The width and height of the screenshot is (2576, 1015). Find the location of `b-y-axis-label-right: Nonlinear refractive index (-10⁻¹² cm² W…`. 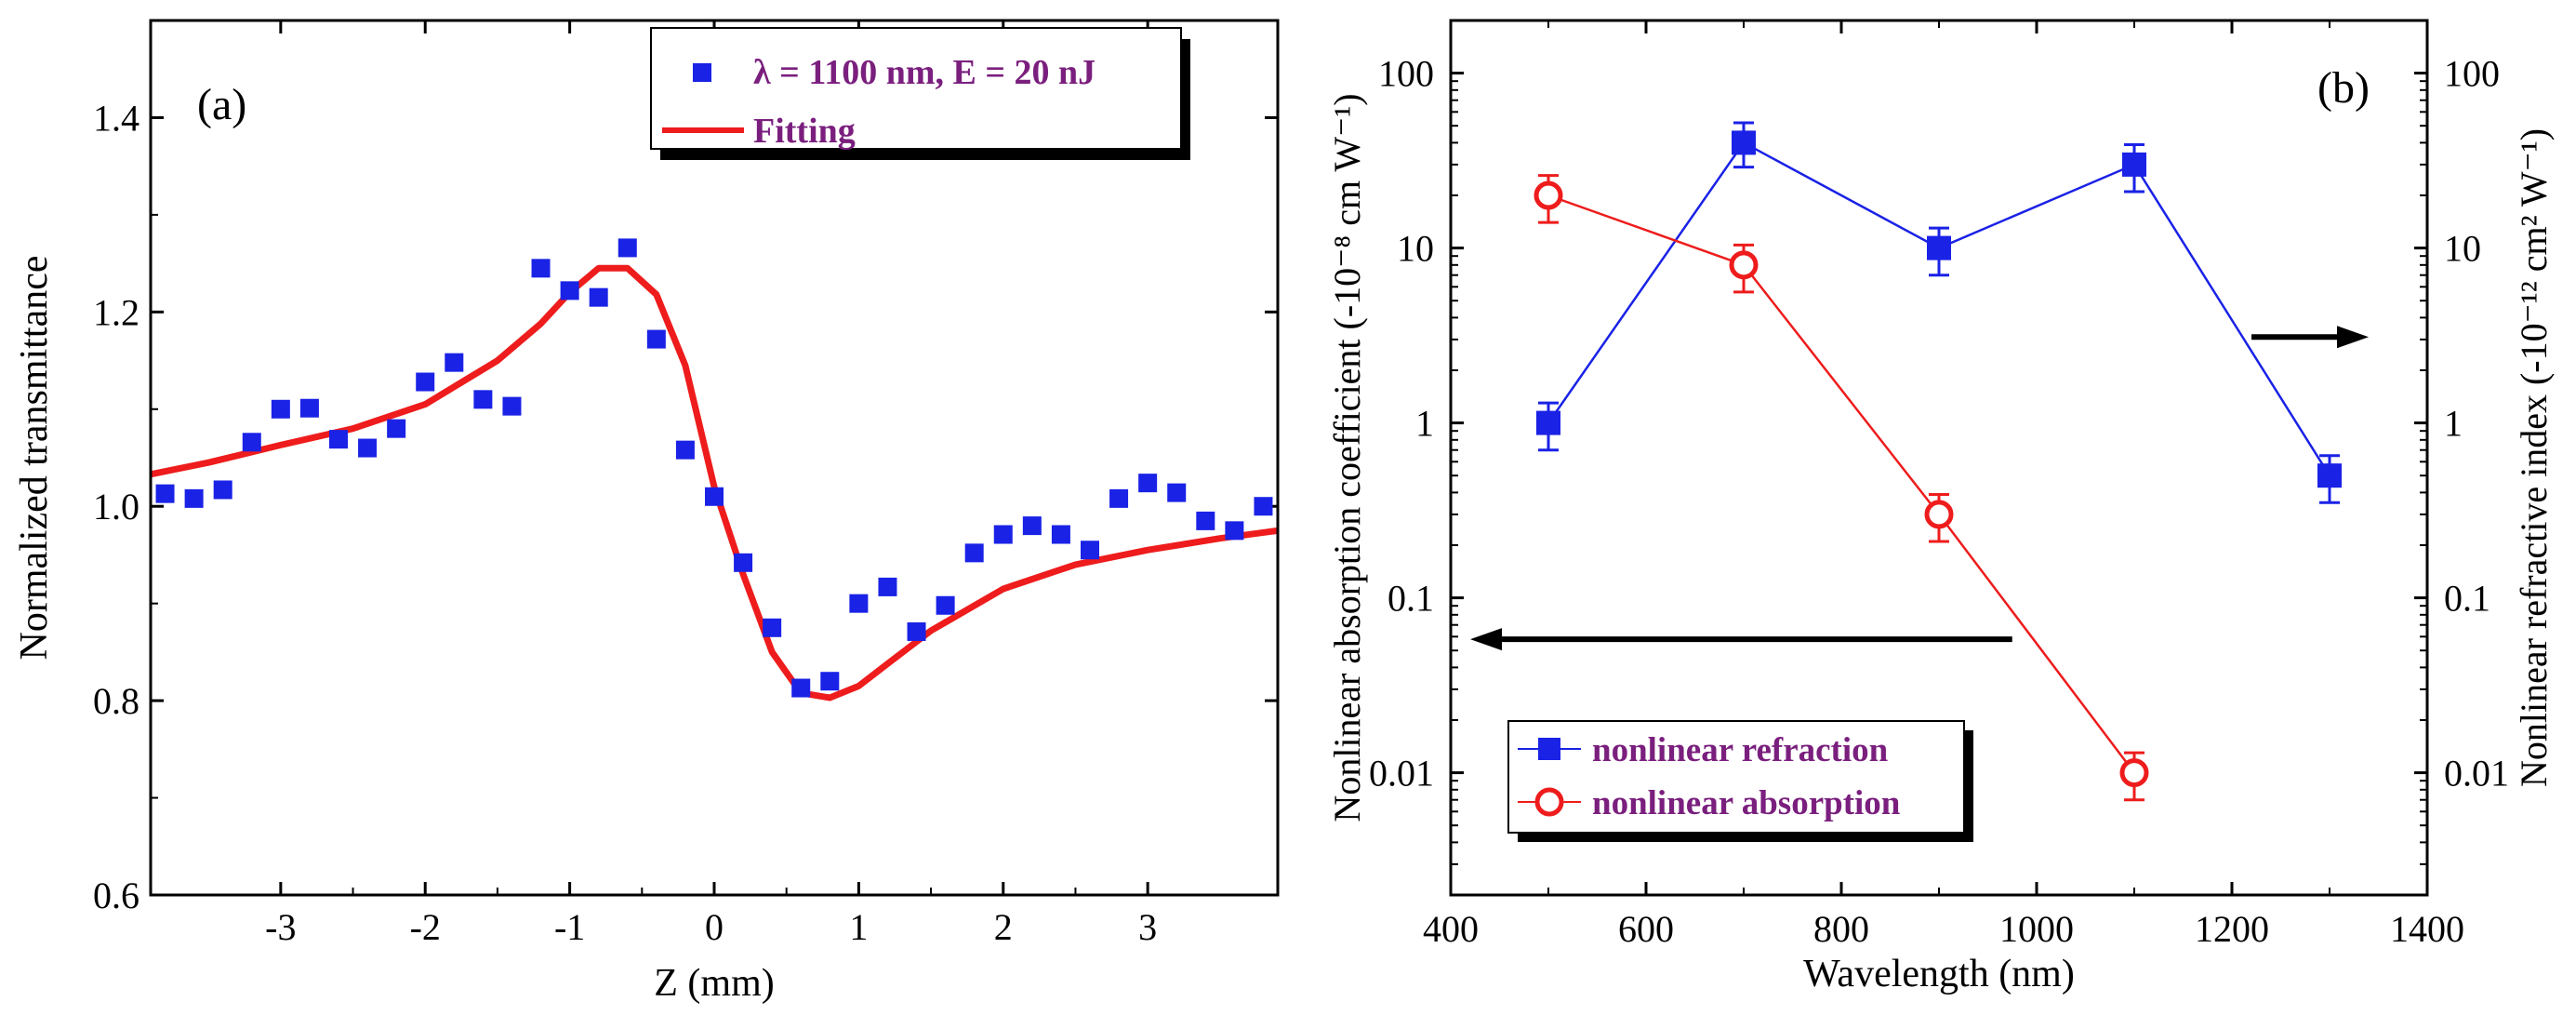

b-y-axis-label-right: Nonlinear refractive index (-10⁻¹² cm² W… is located at coordinates (2534, 458).